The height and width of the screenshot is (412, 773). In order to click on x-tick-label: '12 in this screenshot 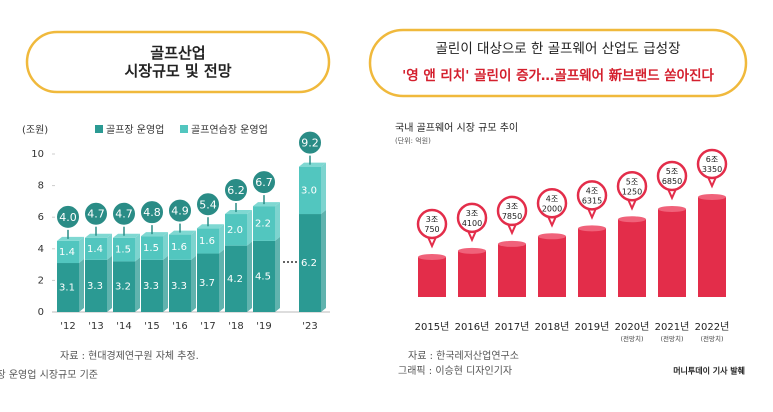, I will do `click(67, 326)`.